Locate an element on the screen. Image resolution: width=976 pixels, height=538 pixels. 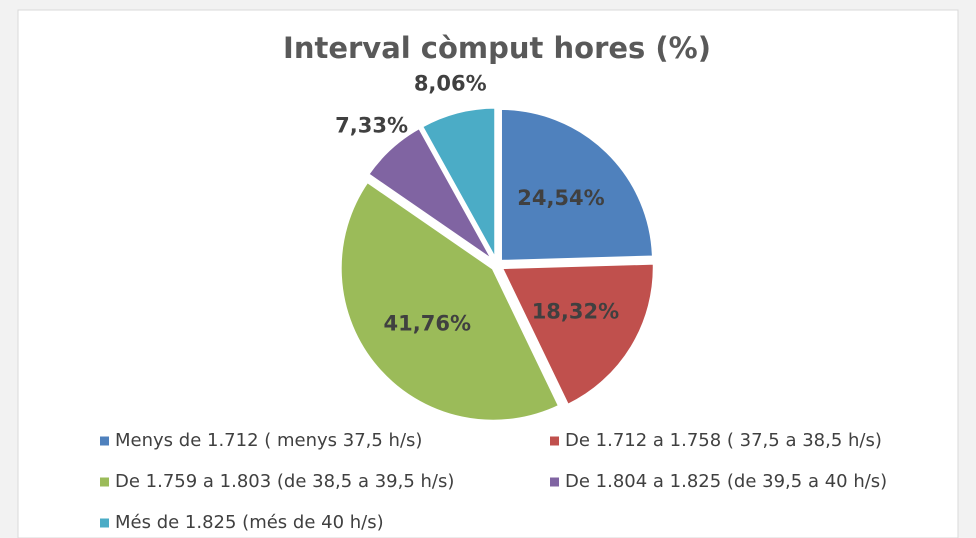
legend-label: Més de 1.825 (més de 40 h/s) is located at coordinates (249, 522).